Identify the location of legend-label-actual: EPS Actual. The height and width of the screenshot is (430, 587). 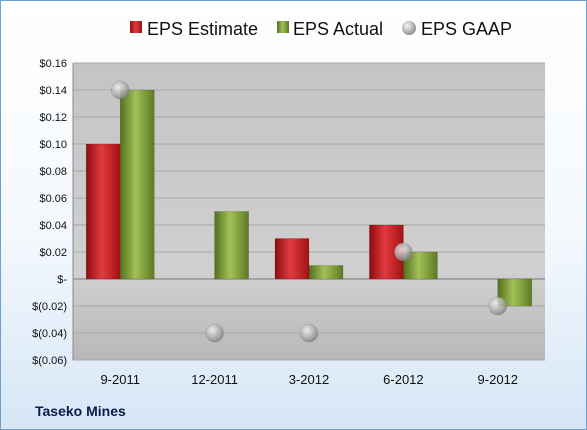
(338, 29).